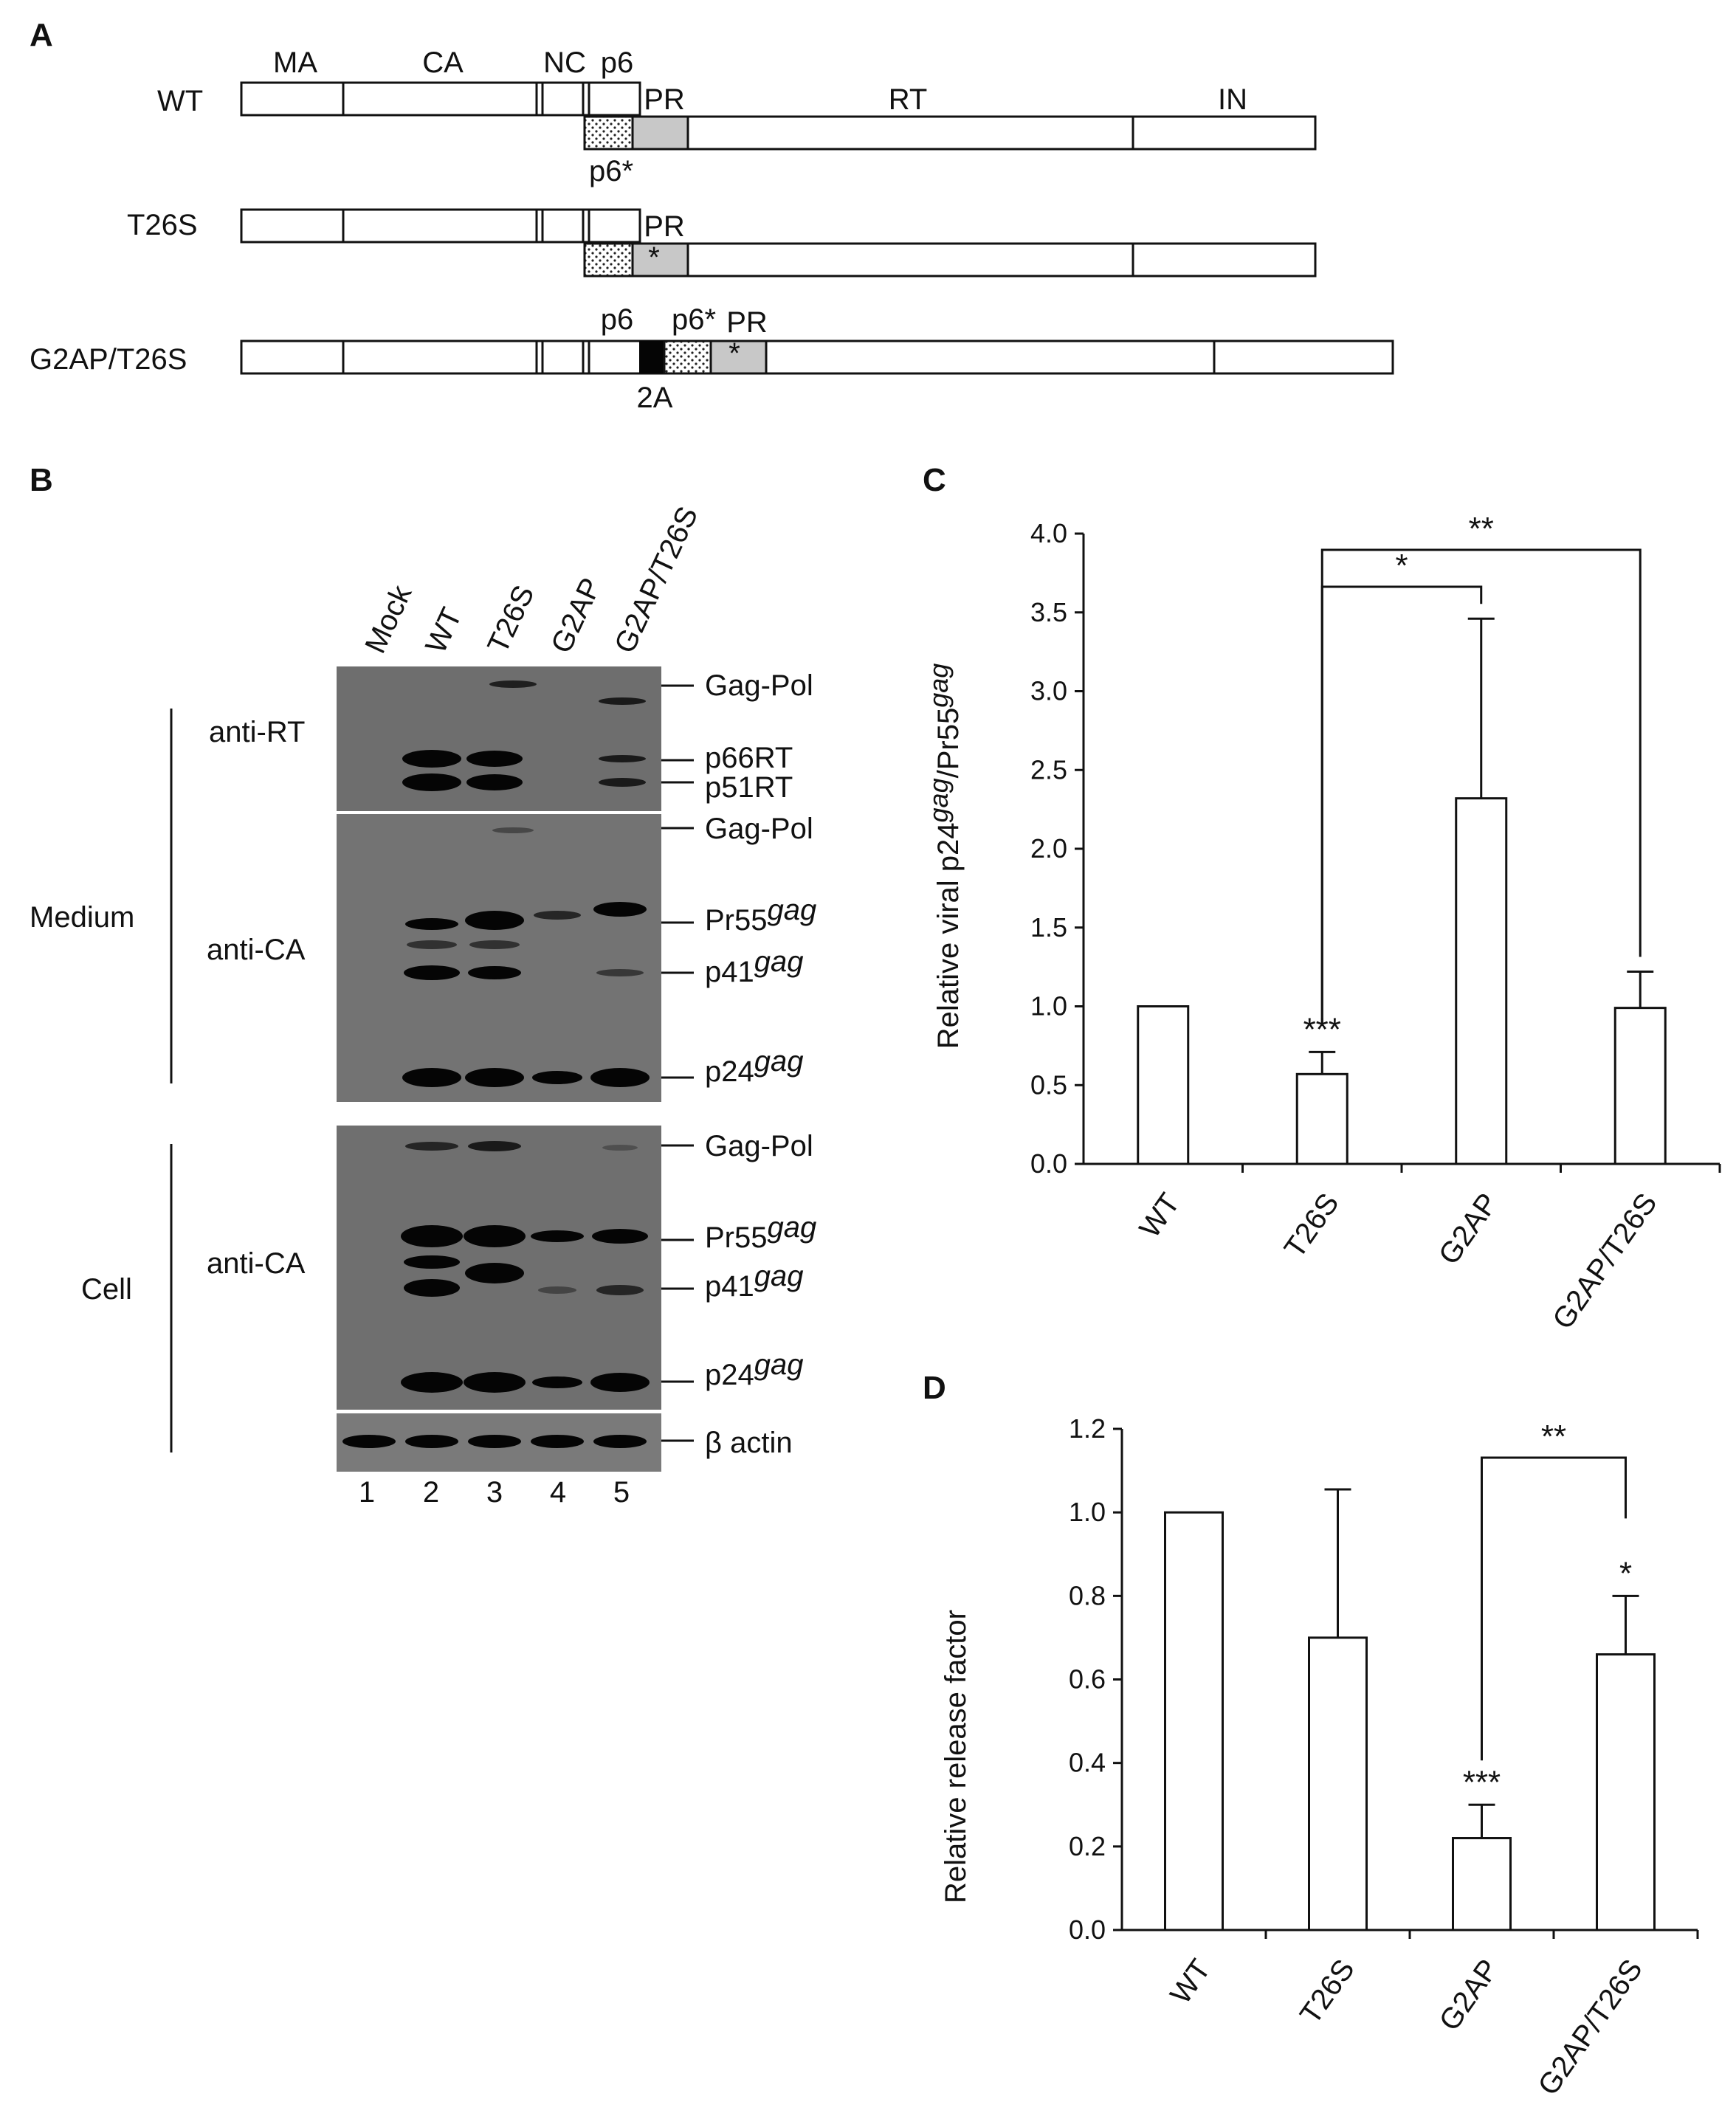  What do you see at coordinates (660, 133) in the screenshot?
I see `pr-segment-wt` at bounding box center [660, 133].